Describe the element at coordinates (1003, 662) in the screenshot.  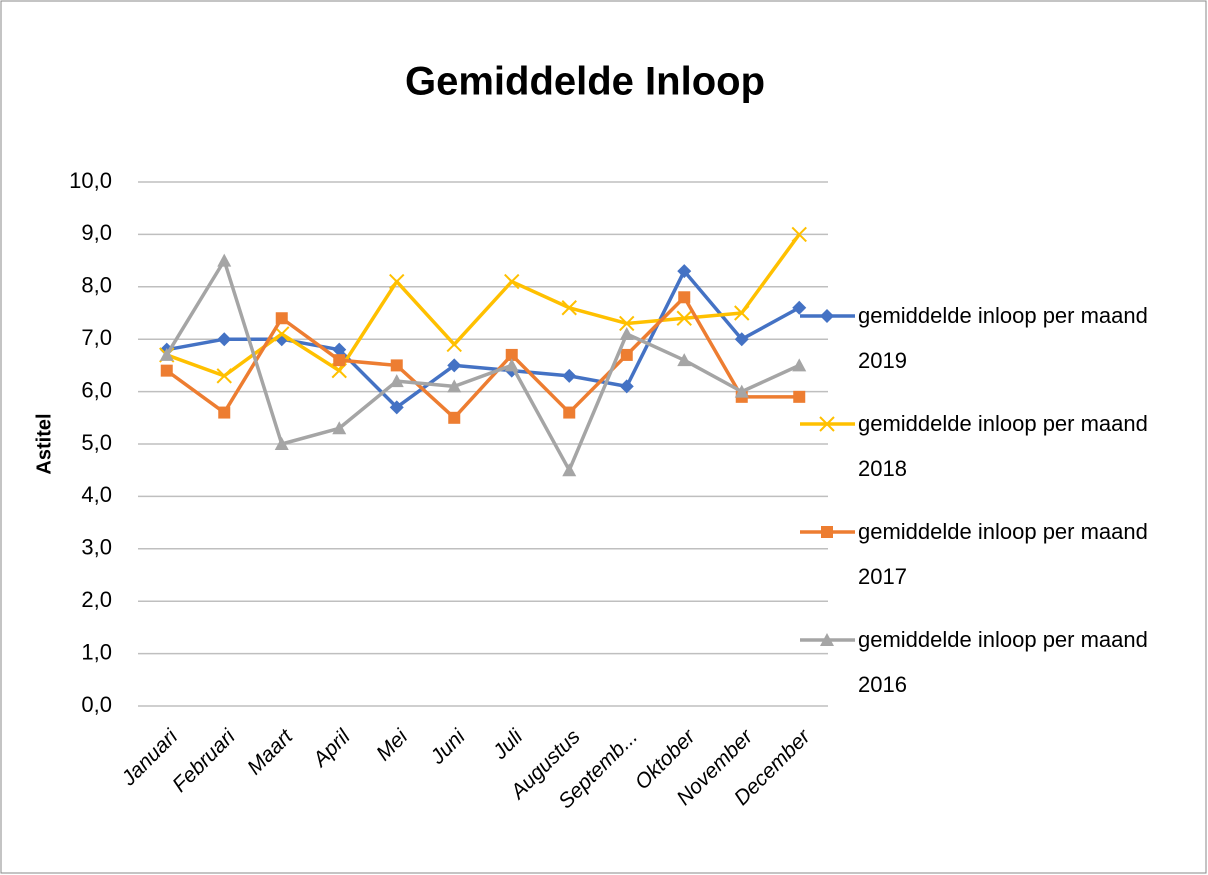
I see `legend-label: gemiddelde inloop per maand 2016` at that location.